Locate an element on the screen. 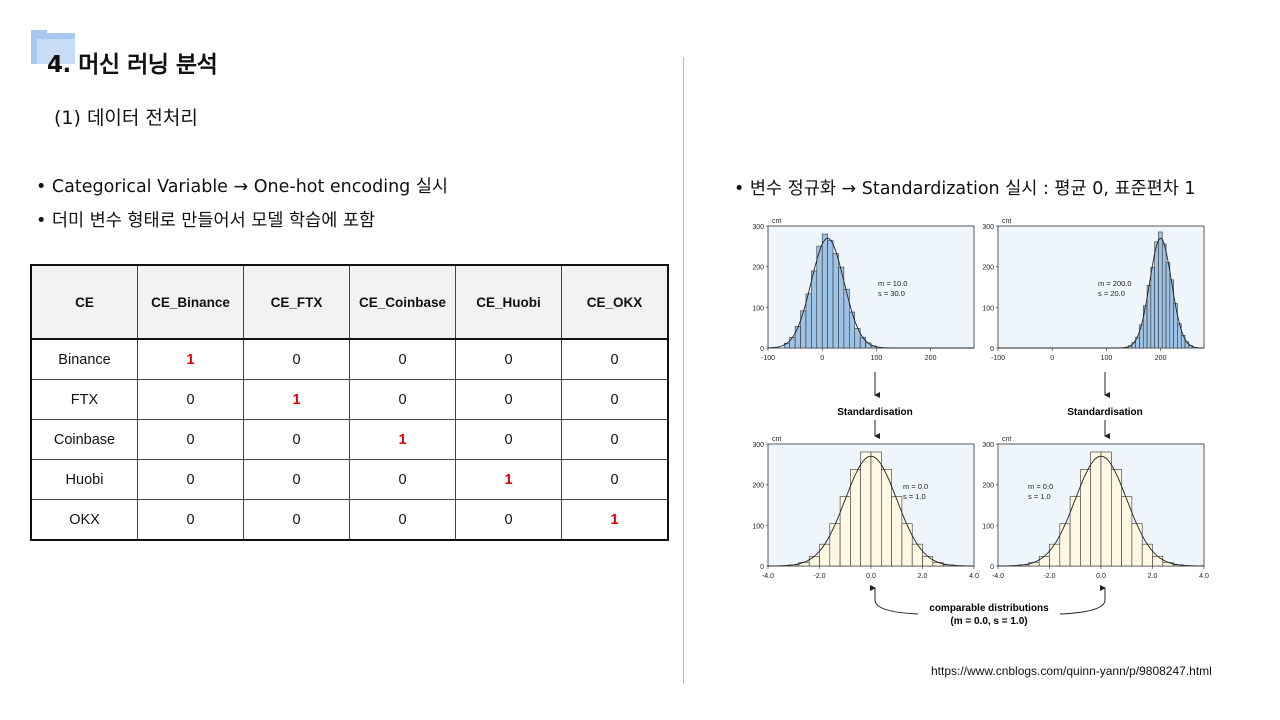  y-tick-label: 100 is located at coordinates (988, 308).